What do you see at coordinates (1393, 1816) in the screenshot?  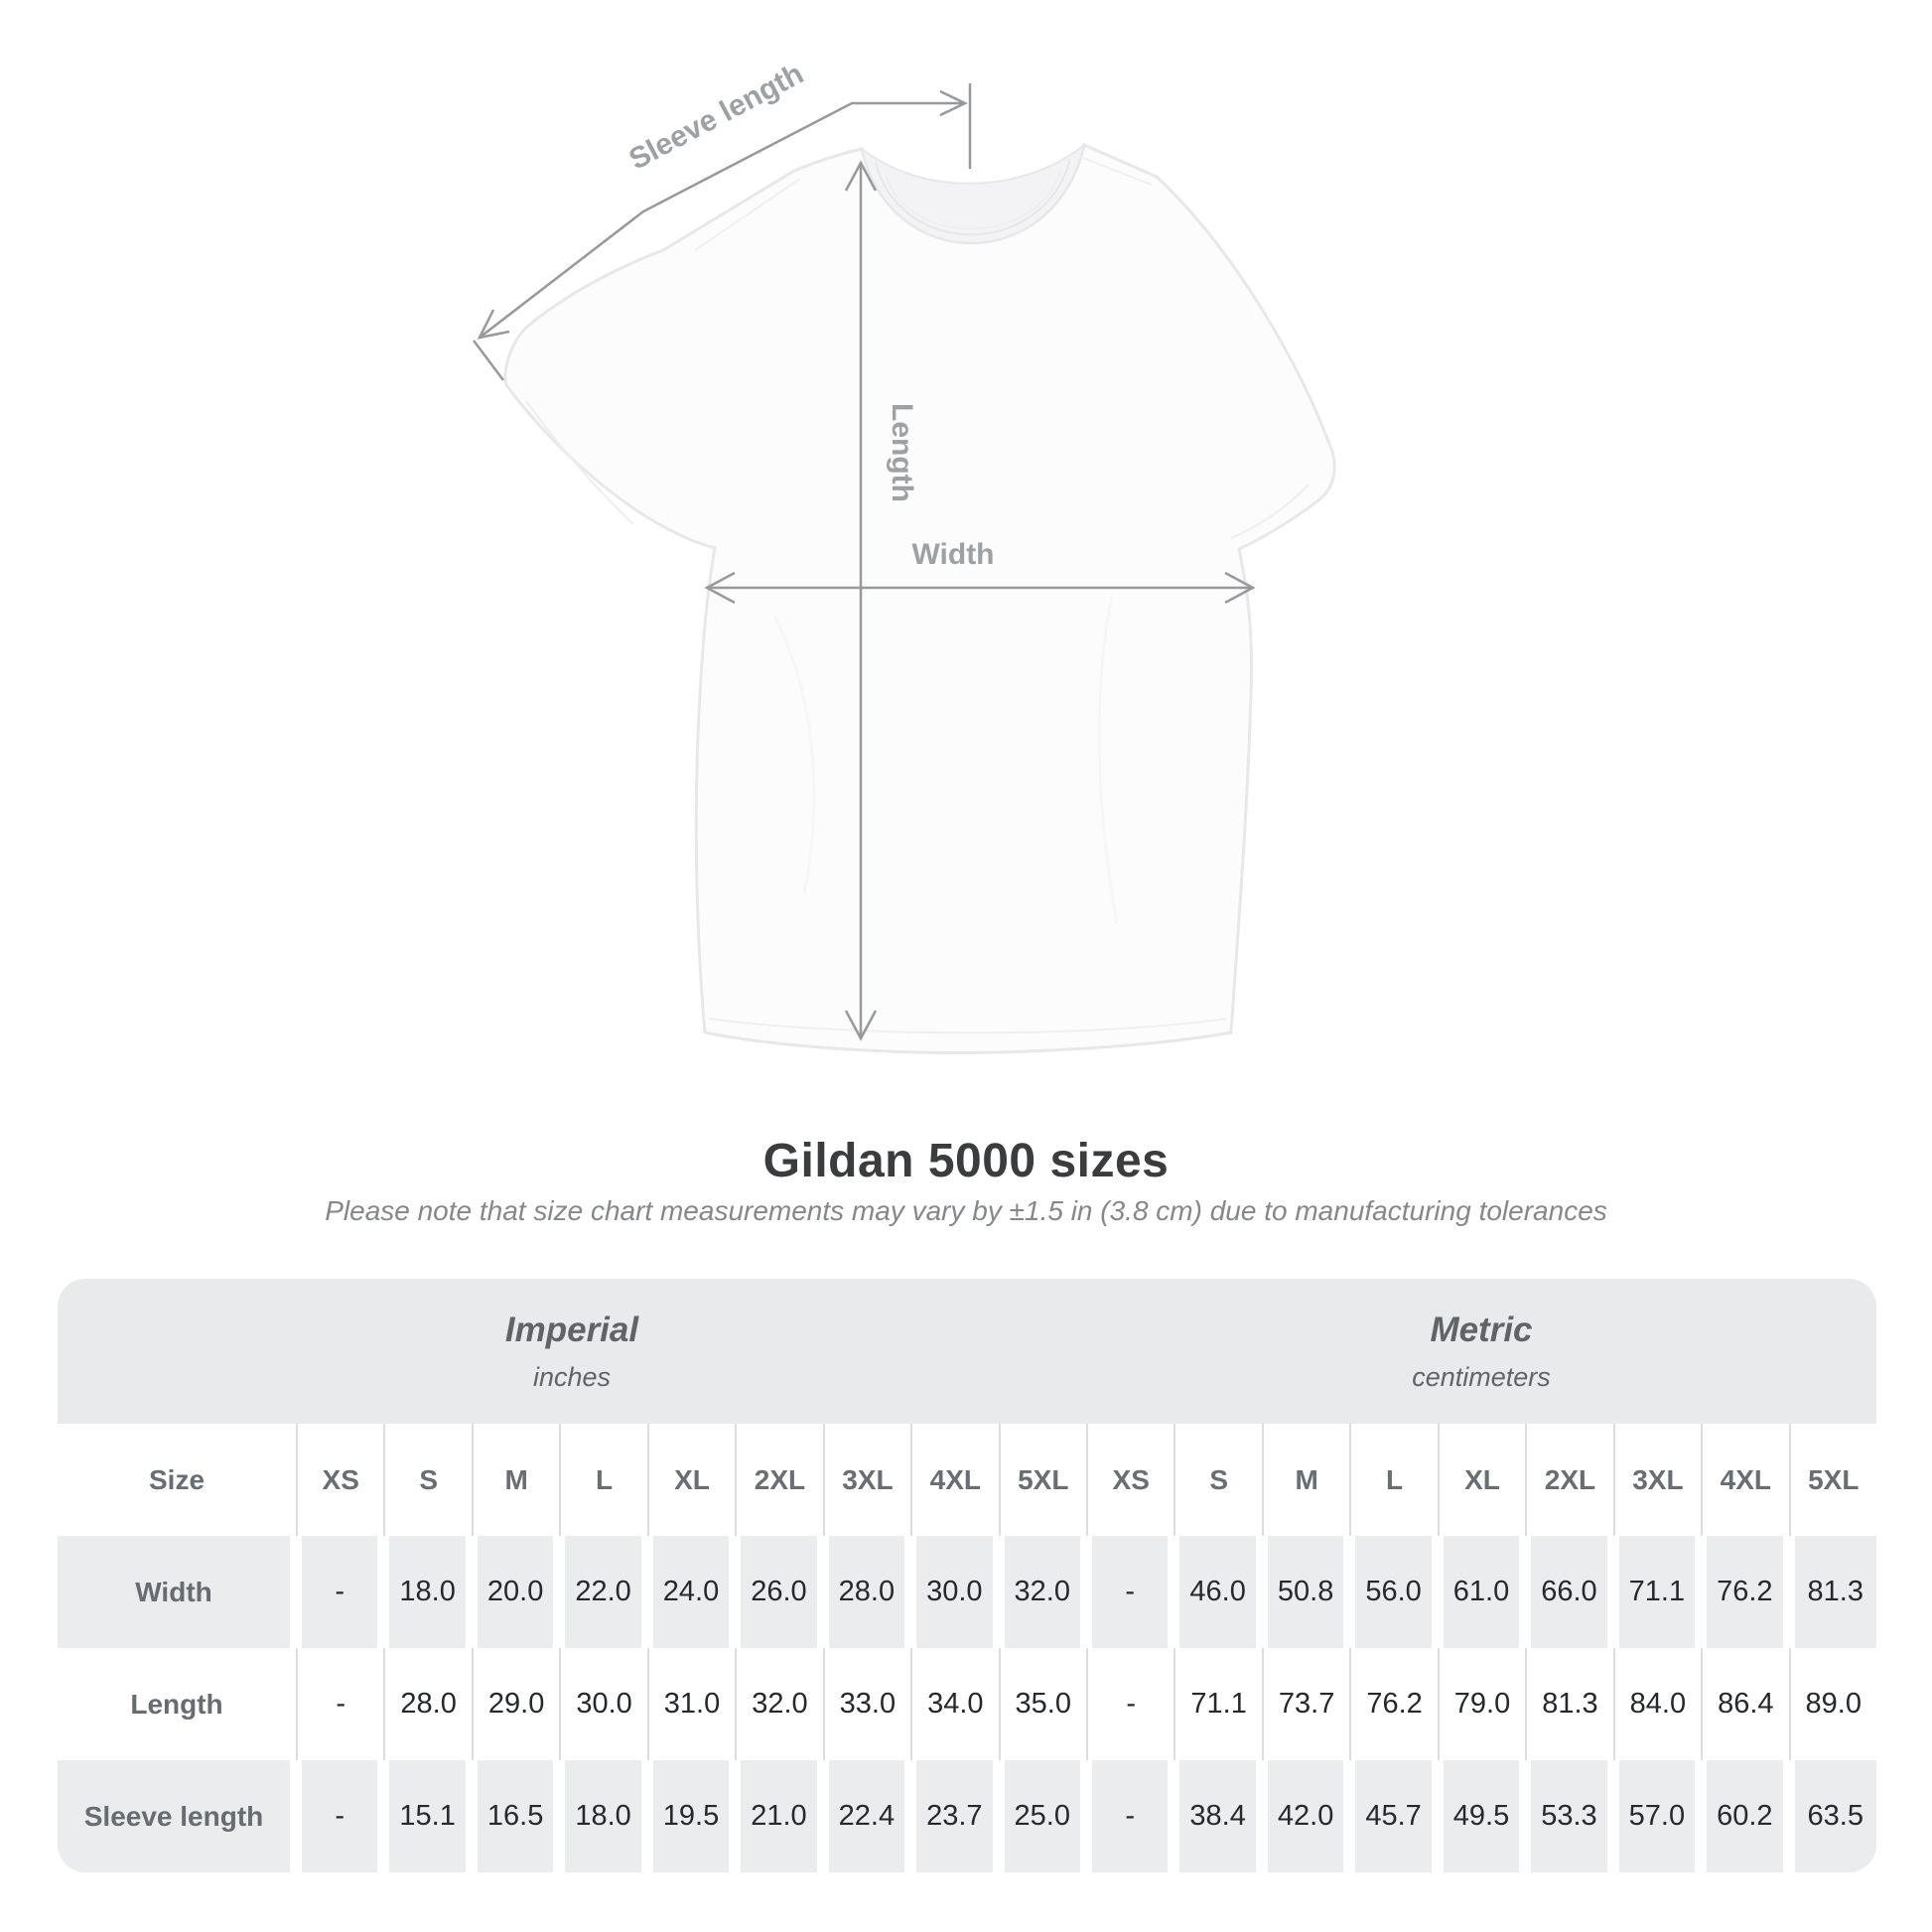 I see `table-cell: 45.7` at bounding box center [1393, 1816].